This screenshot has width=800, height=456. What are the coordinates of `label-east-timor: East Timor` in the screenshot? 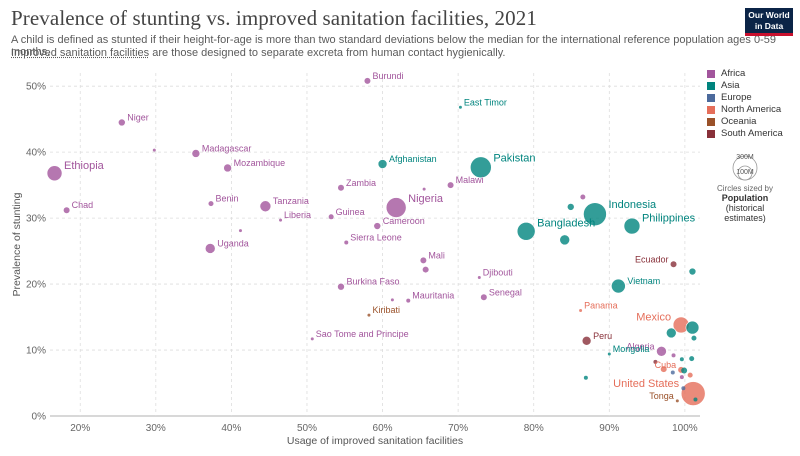 It's located at (485, 102).